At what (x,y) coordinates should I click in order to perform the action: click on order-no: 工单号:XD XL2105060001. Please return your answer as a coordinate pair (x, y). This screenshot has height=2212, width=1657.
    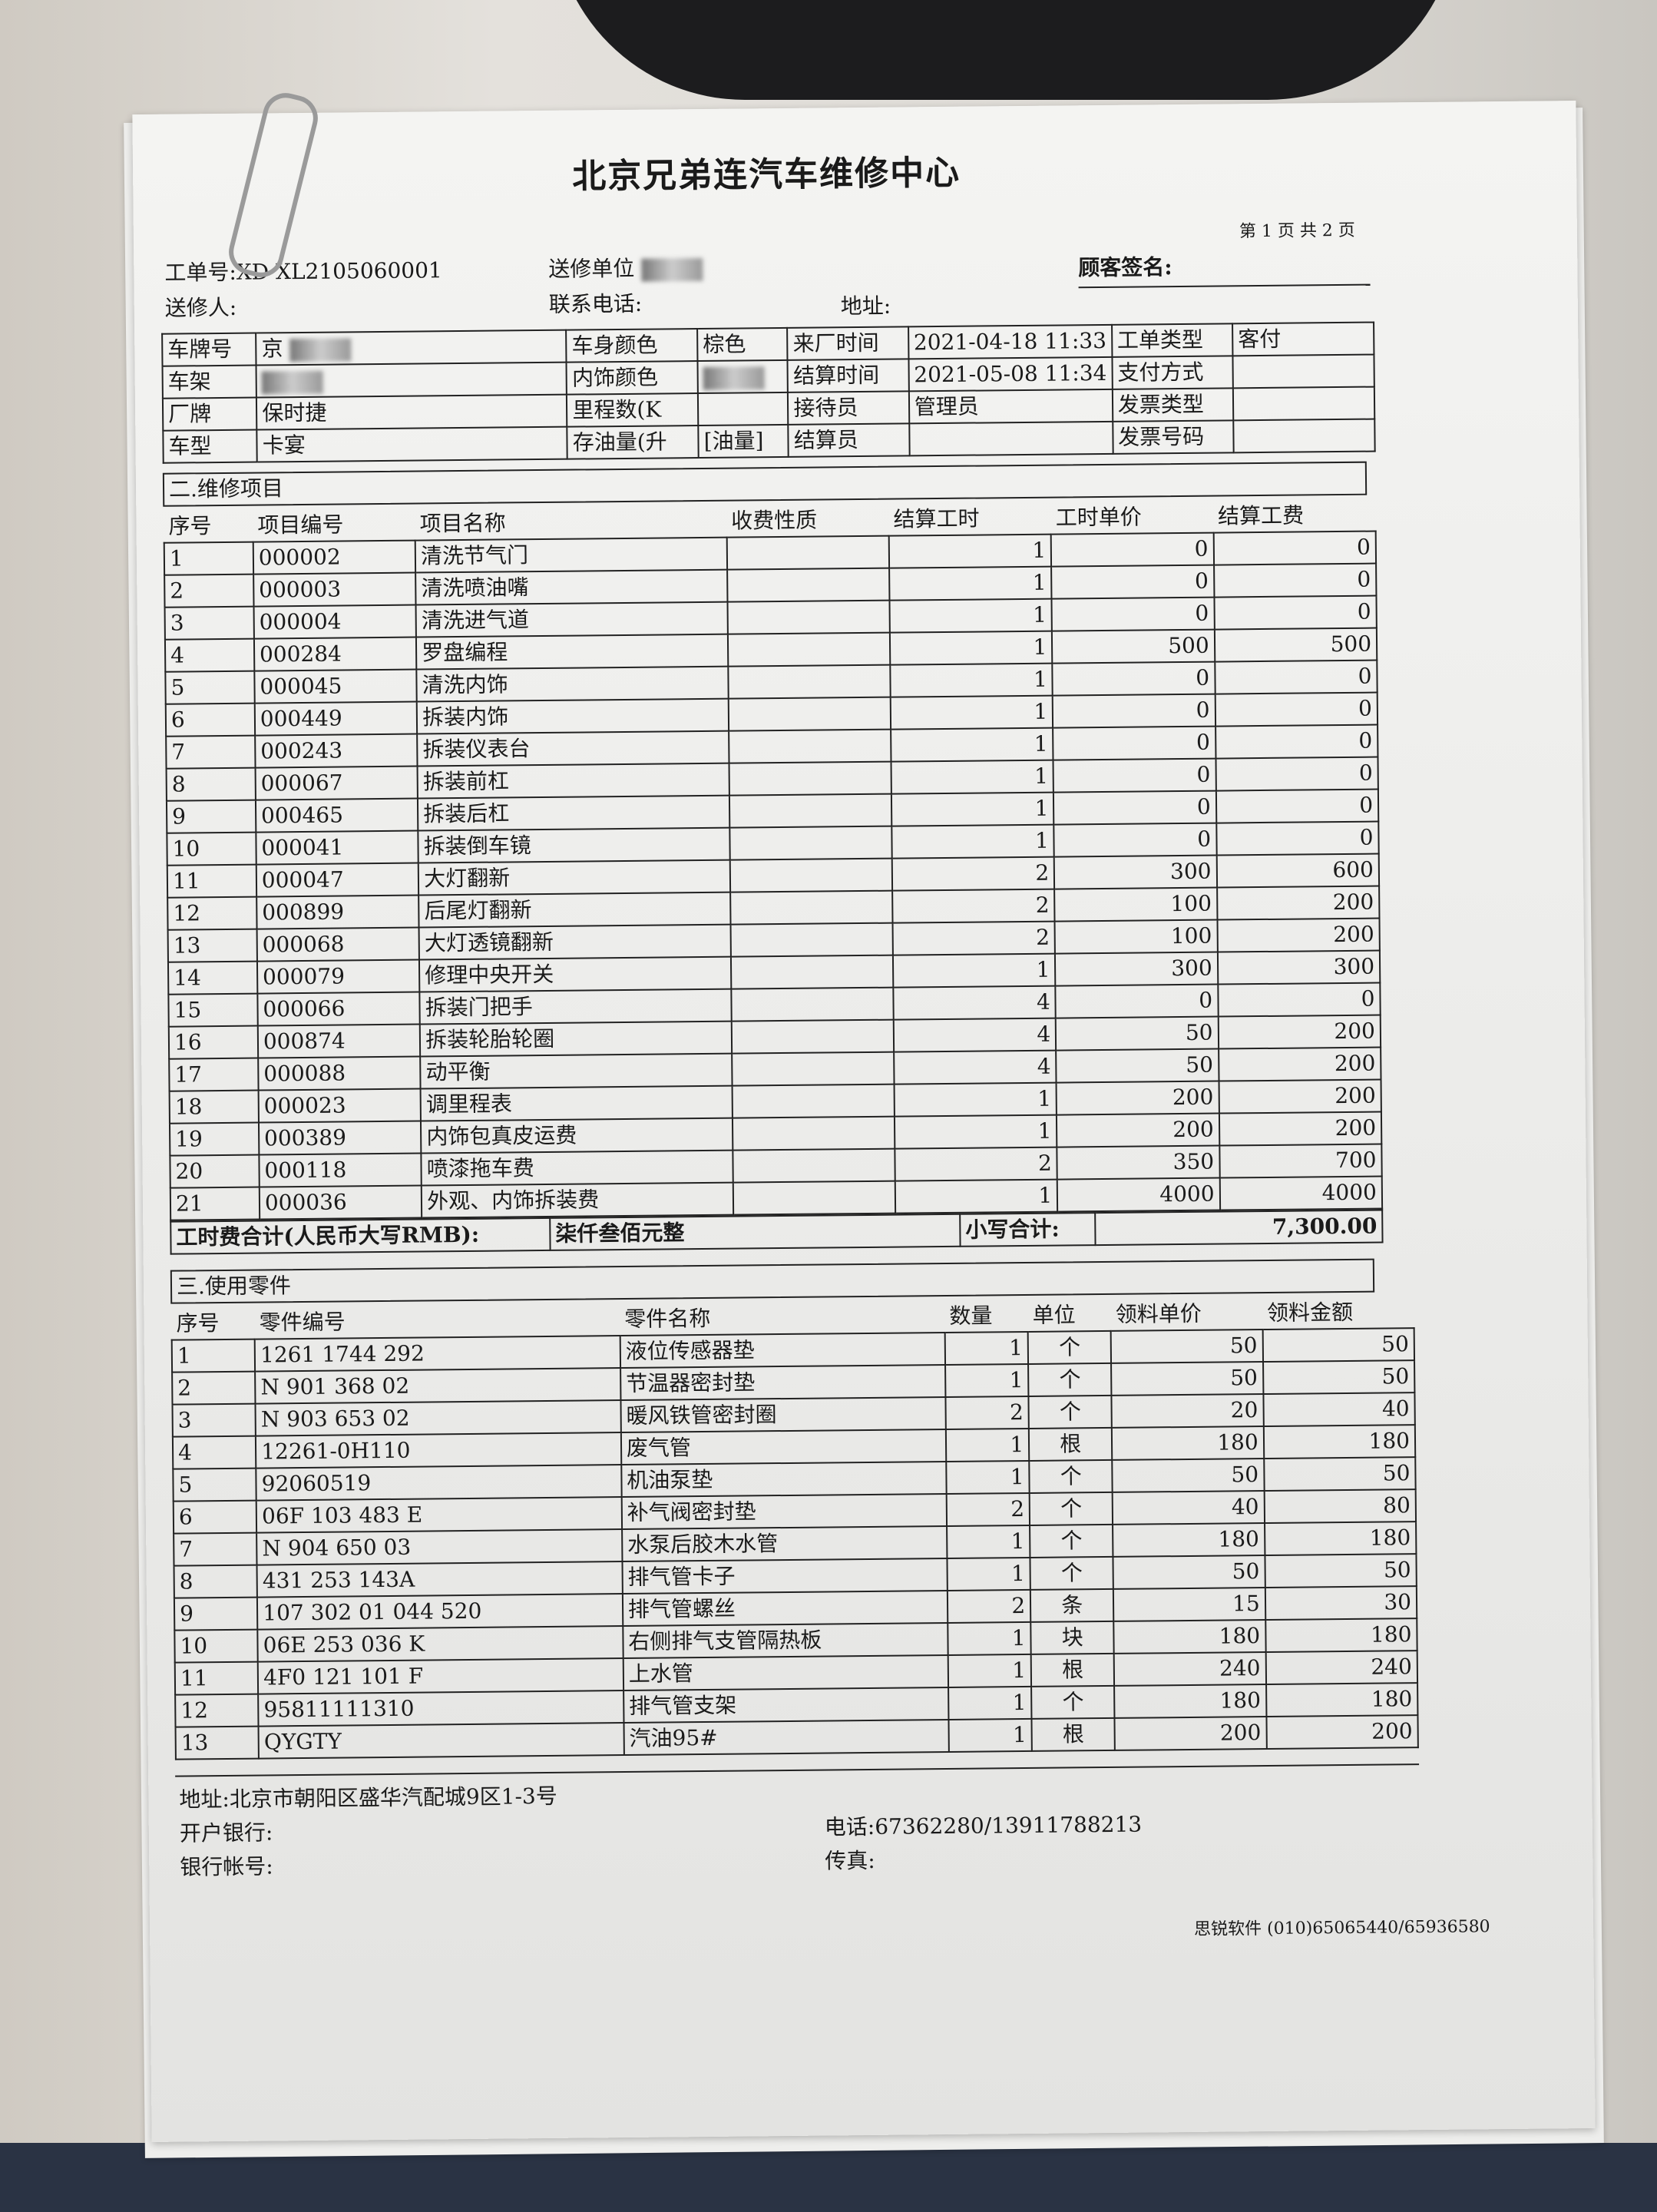
    Looking at the image, I should click on (303, 272).